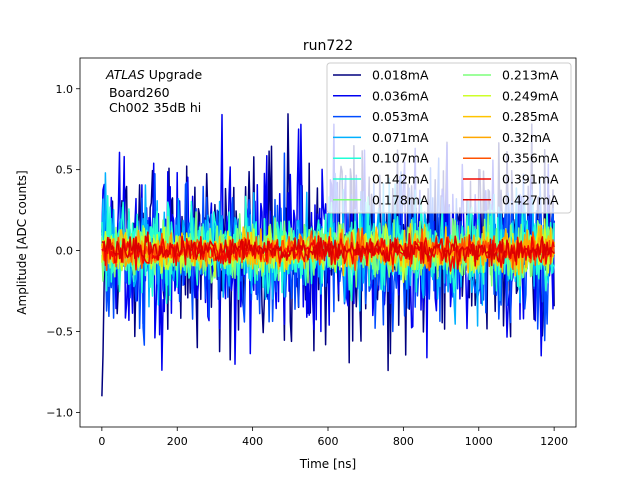 Image resolution: width=640 pixels, height=480 pixels. What do you see at coordinates (177, 441) in the screenshot?
I see `x-tick-label: 200` at bounding box center [177, 441].